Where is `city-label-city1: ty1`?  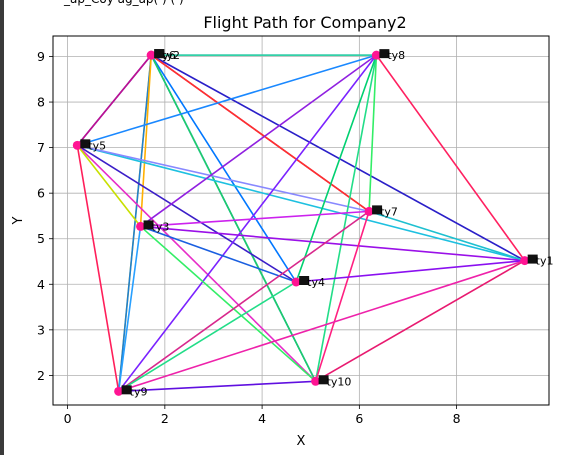 city-label-city1: ty1 is located at coordinates (545, 261).